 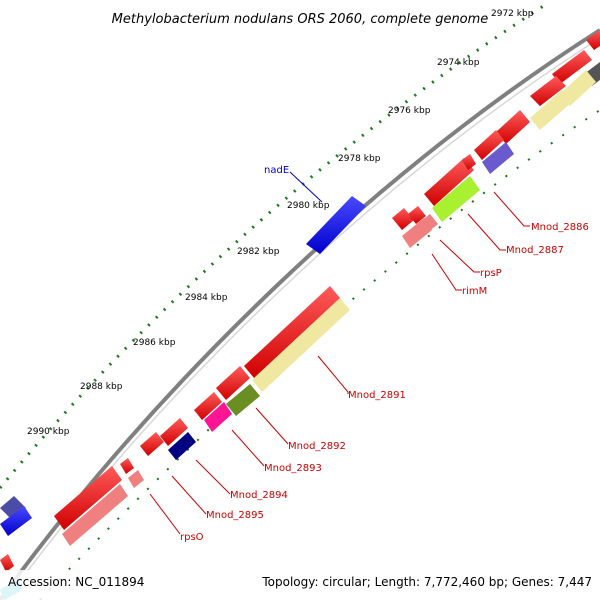 What do you see at coordinates (259, 495) in the screenshot?
I see `gene-label-mnod-2894: Mnod_2894` at bounding box center [259, 495].